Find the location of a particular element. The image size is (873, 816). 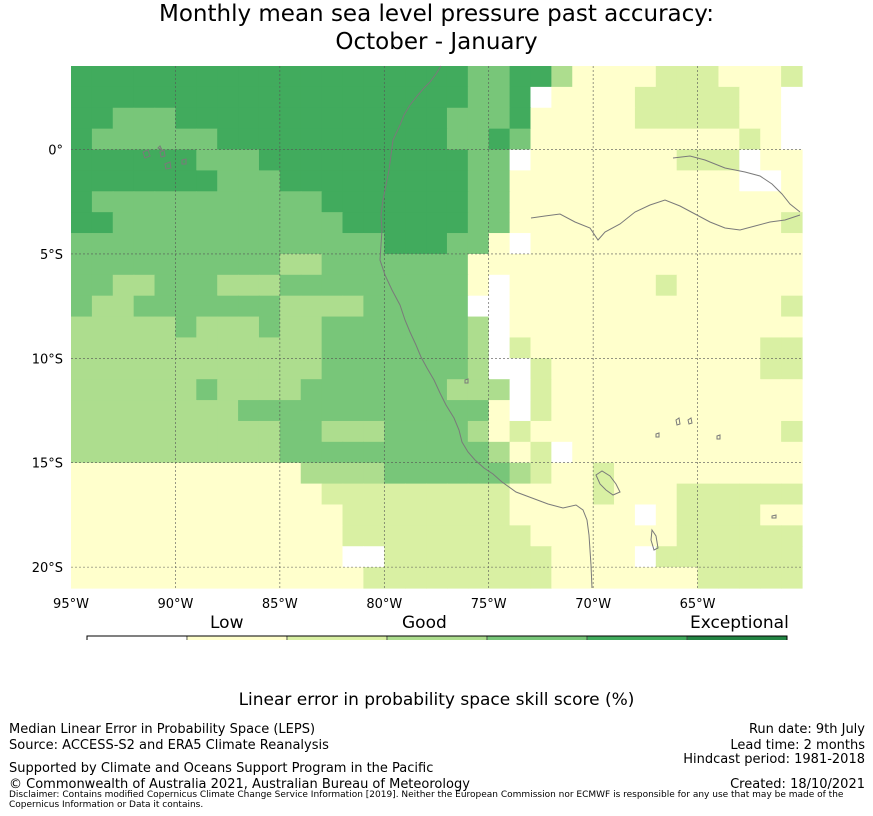

colorbar-segment is located at coordinates (637, 637).